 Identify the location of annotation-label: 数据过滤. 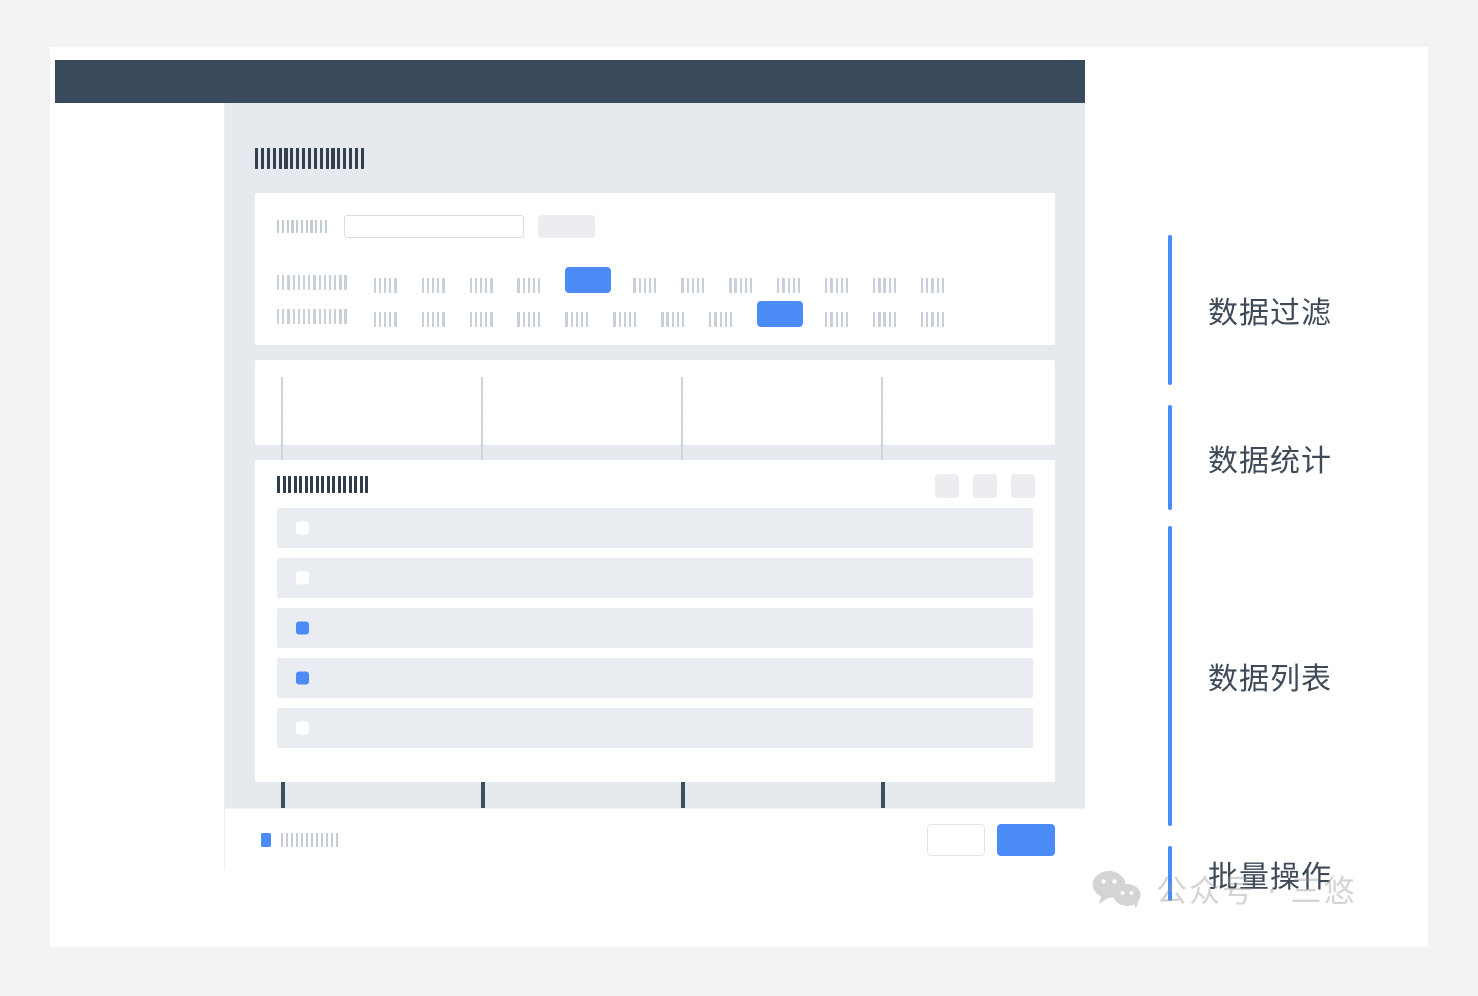
(1270, 313).